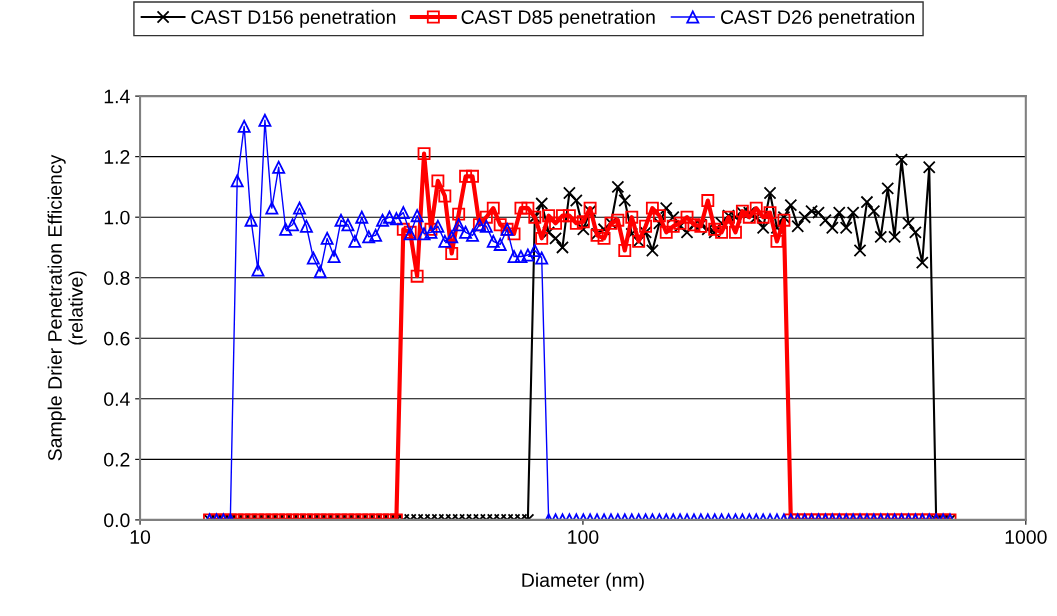 Image resolution: width=1057 pixels, height=616 pixels. What do you see at coordinates (117, 96) in the screenshot?
I see `y-tick-label: 1.4` at bounding box center [117, 96].